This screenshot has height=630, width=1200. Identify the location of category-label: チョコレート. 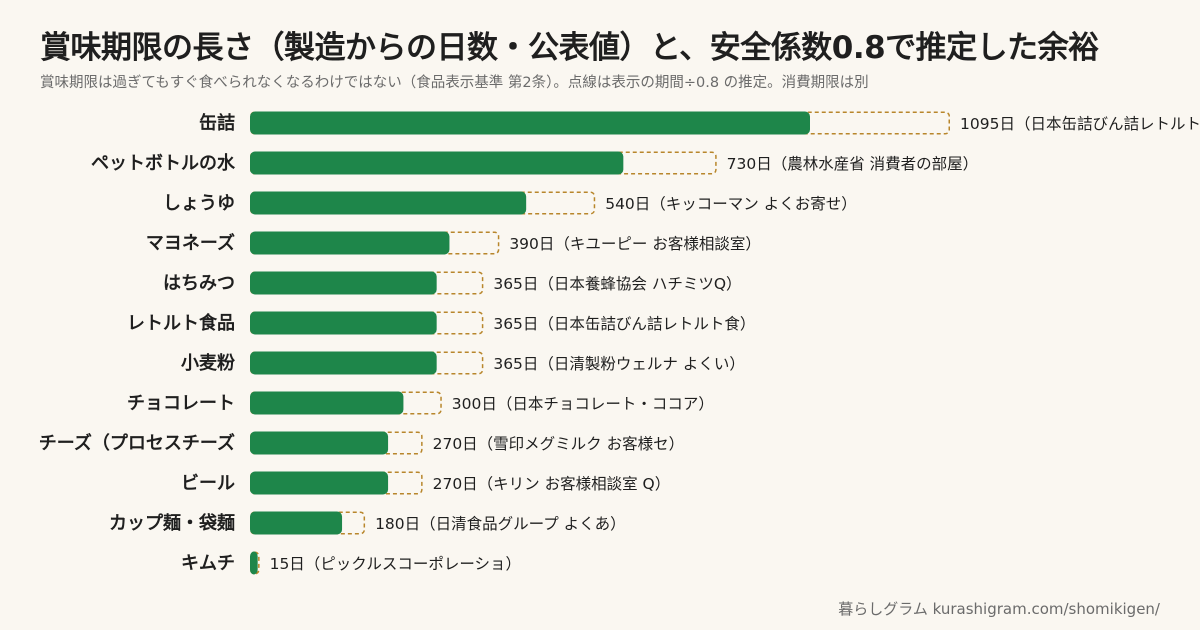
(181, 403).